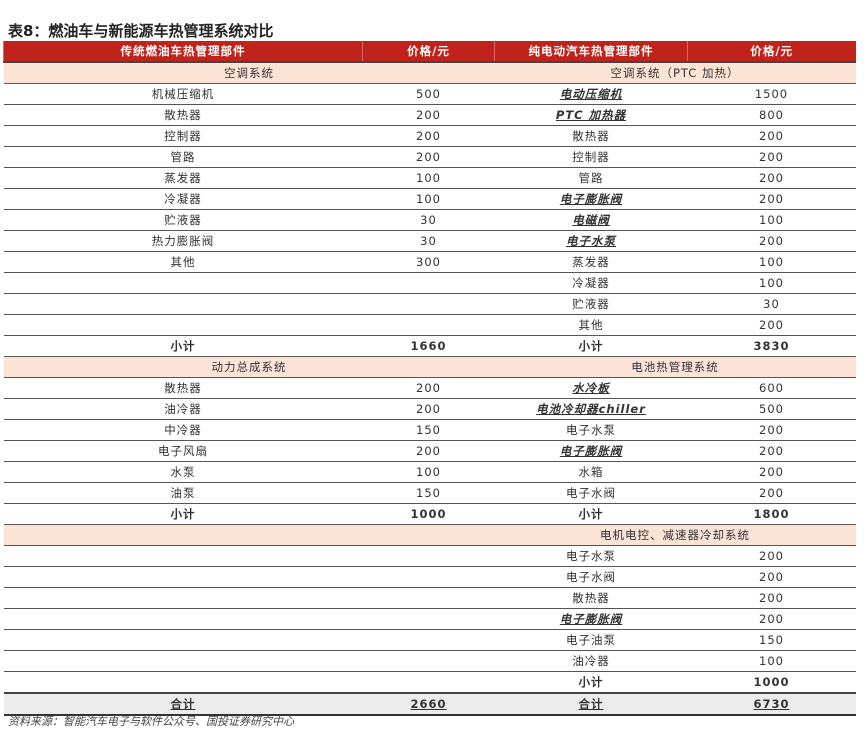  What do you see at coordinates (428, 704) in the screenshot?
I see `cell-text: 2660` at bounding box center [428, 704].